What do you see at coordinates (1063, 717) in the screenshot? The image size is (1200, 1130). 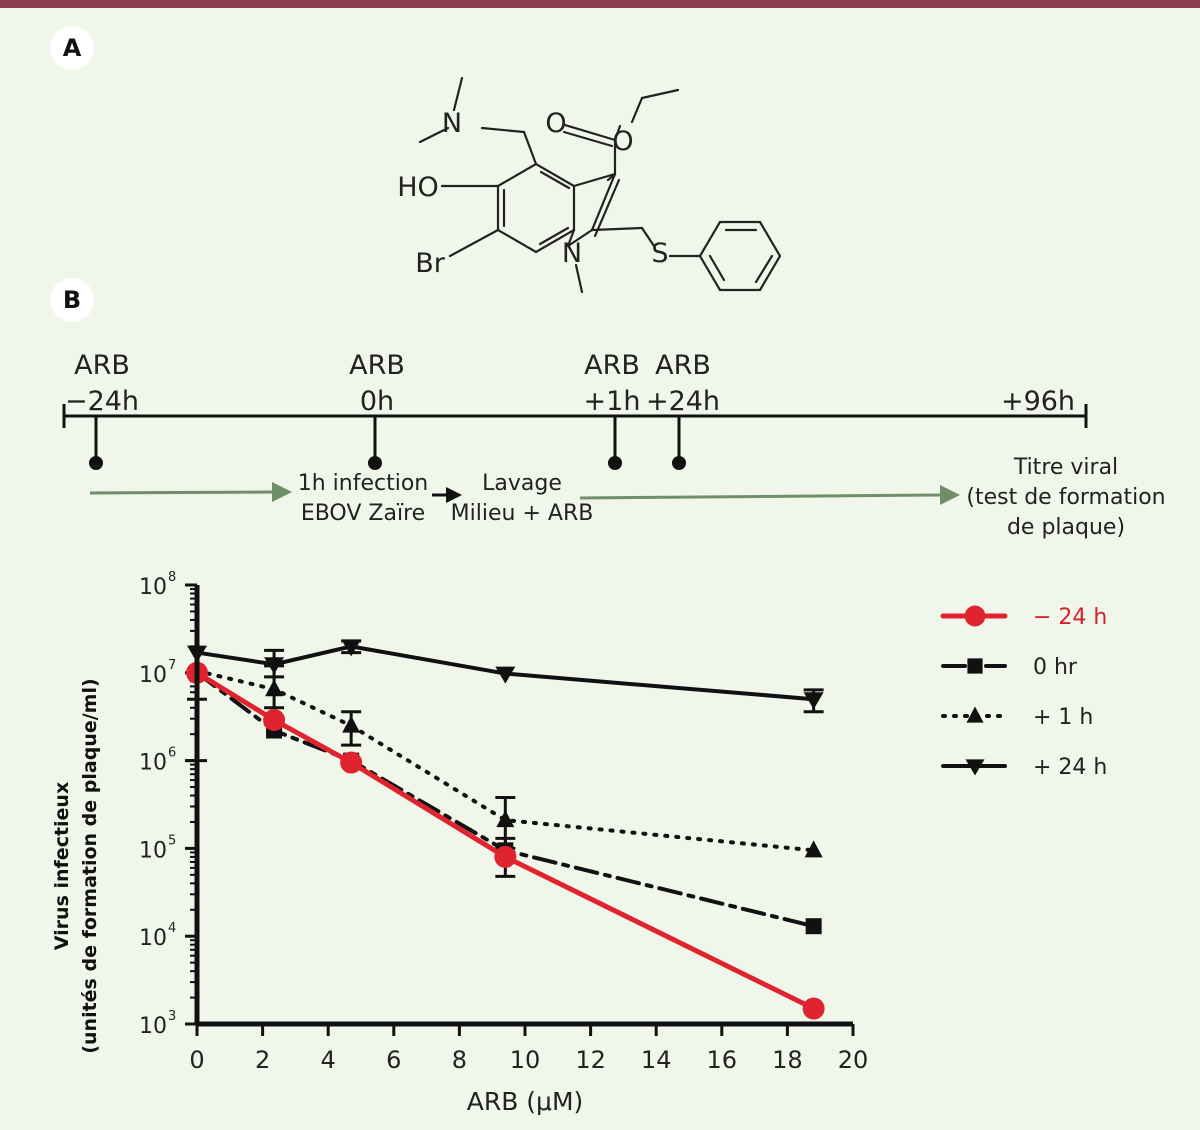 I see `legend-label: + 1 h` at bounding box center [1063, 717].